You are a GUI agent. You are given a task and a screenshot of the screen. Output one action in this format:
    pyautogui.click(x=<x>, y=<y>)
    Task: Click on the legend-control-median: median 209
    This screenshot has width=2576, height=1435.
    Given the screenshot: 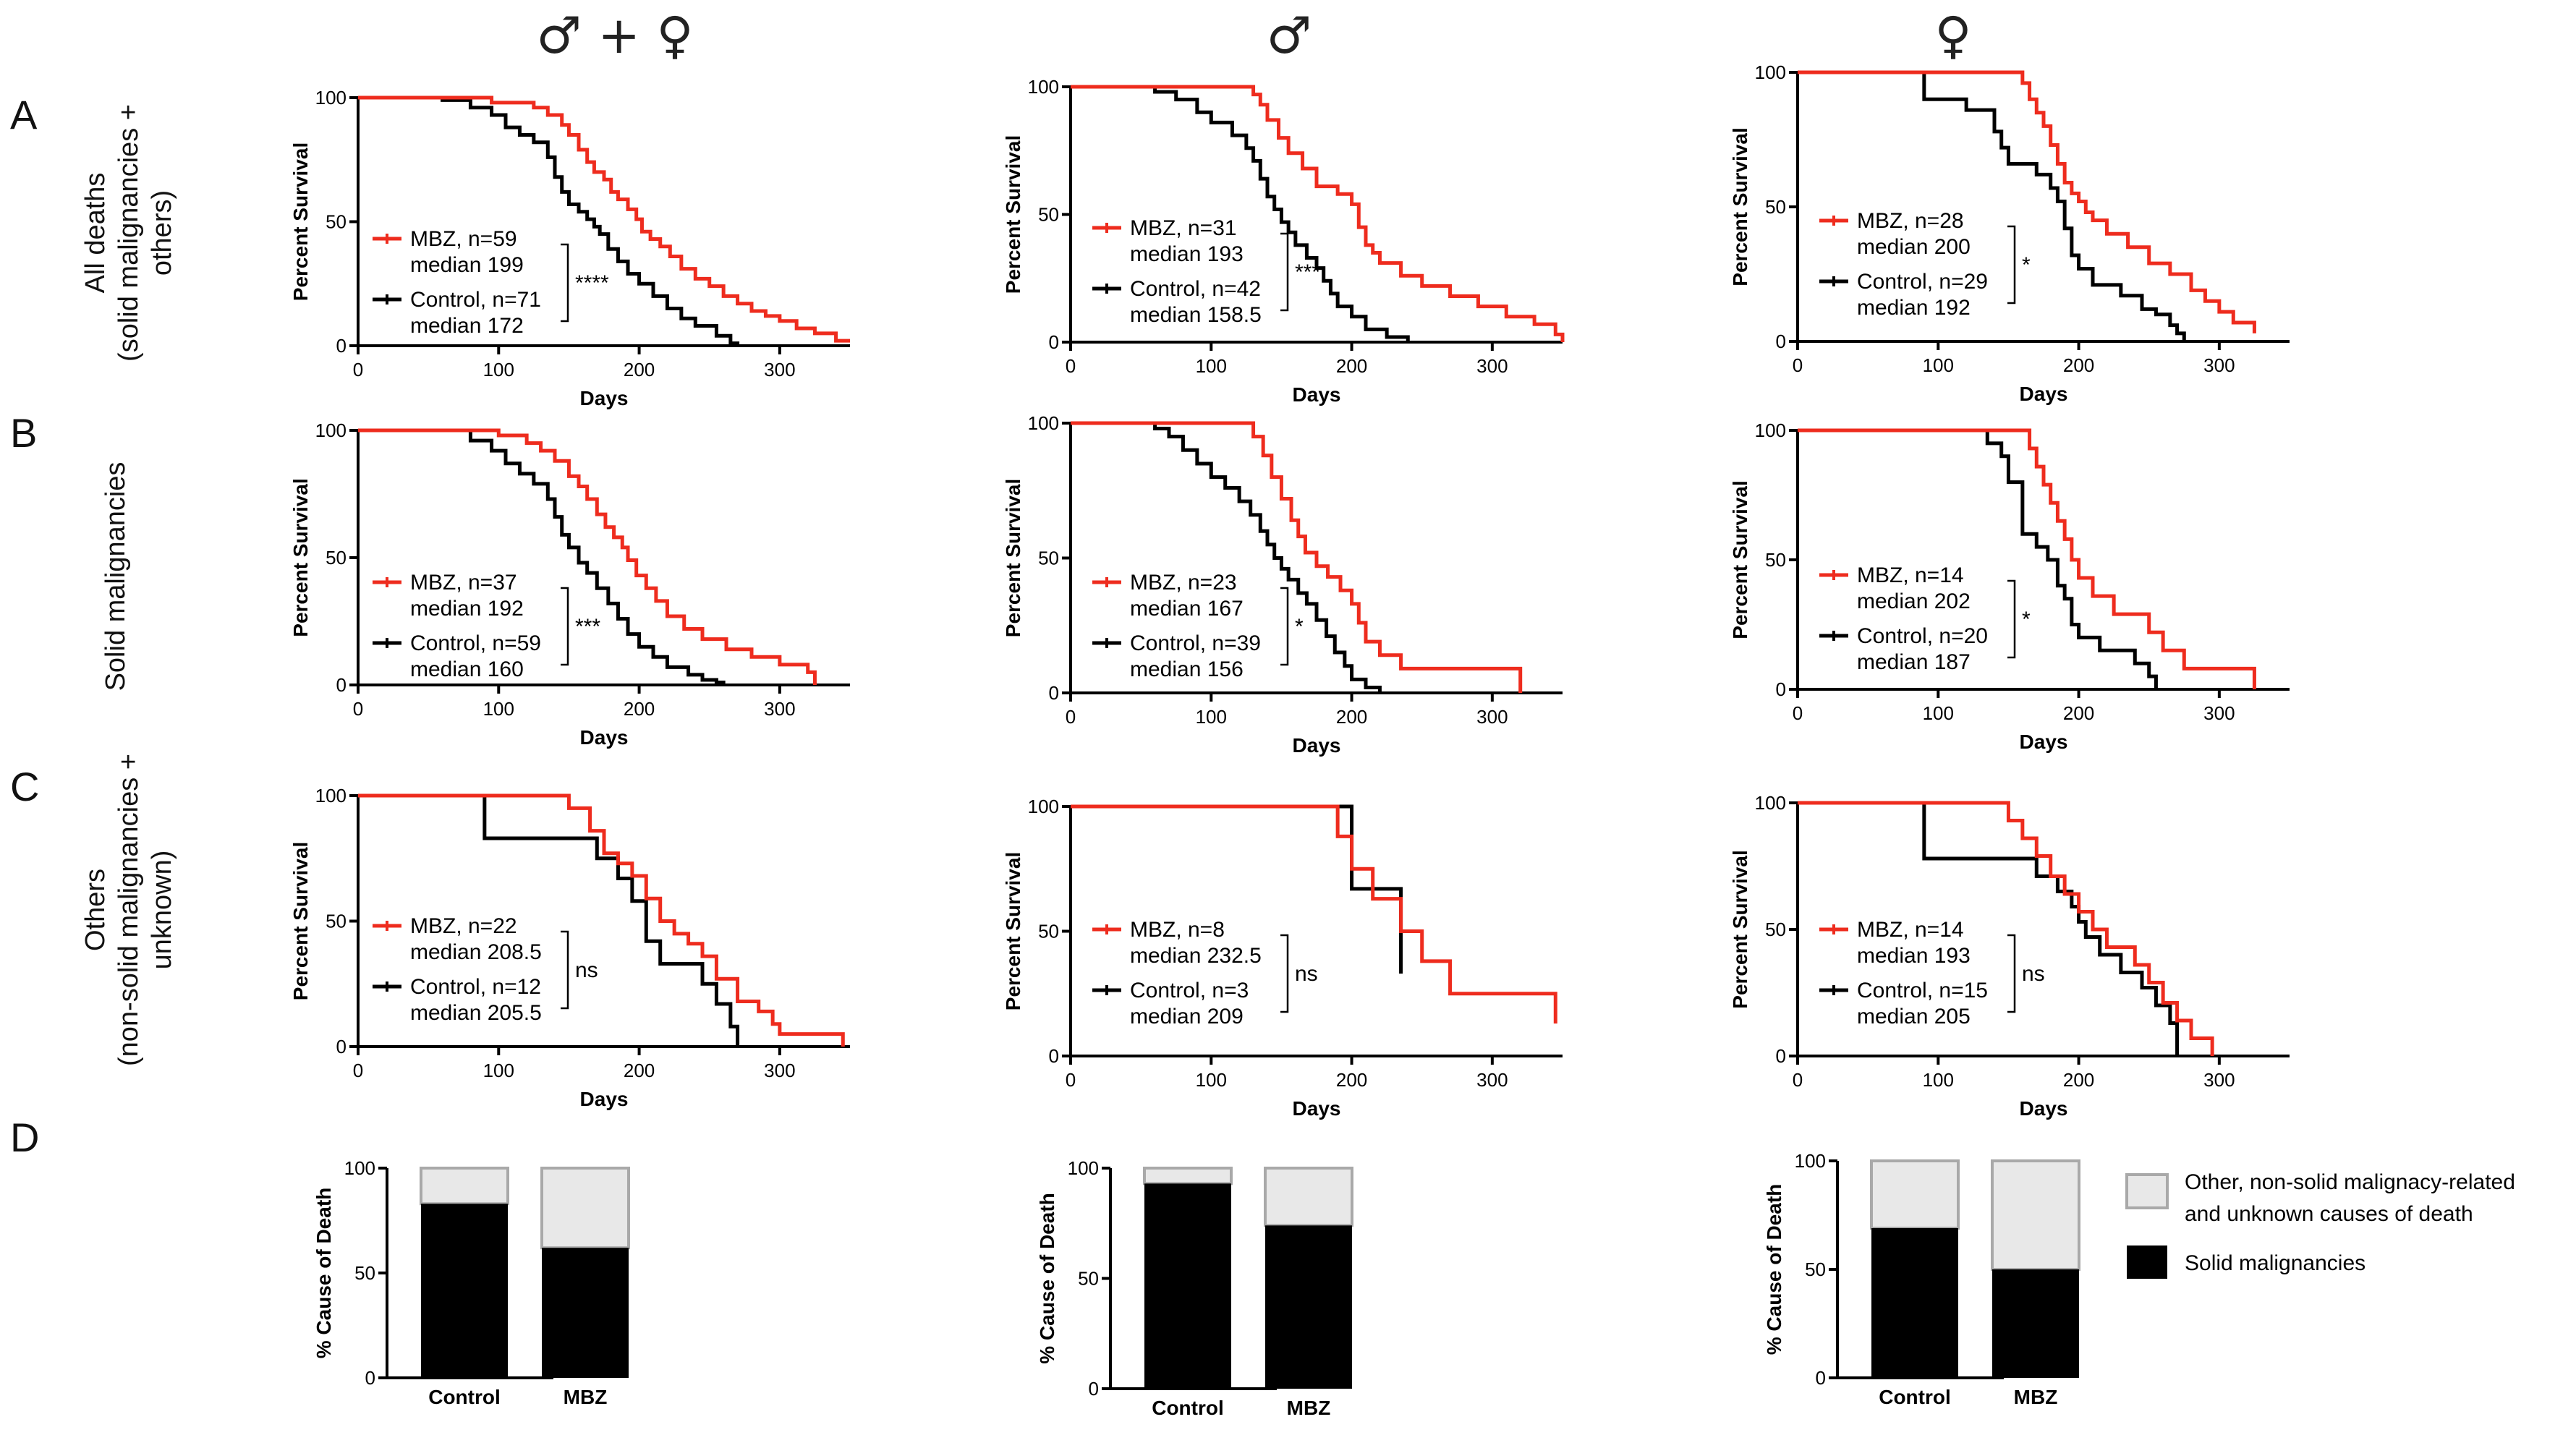 What is the action you would take?
    pyautogui.click(x=1187, y=1017)
    